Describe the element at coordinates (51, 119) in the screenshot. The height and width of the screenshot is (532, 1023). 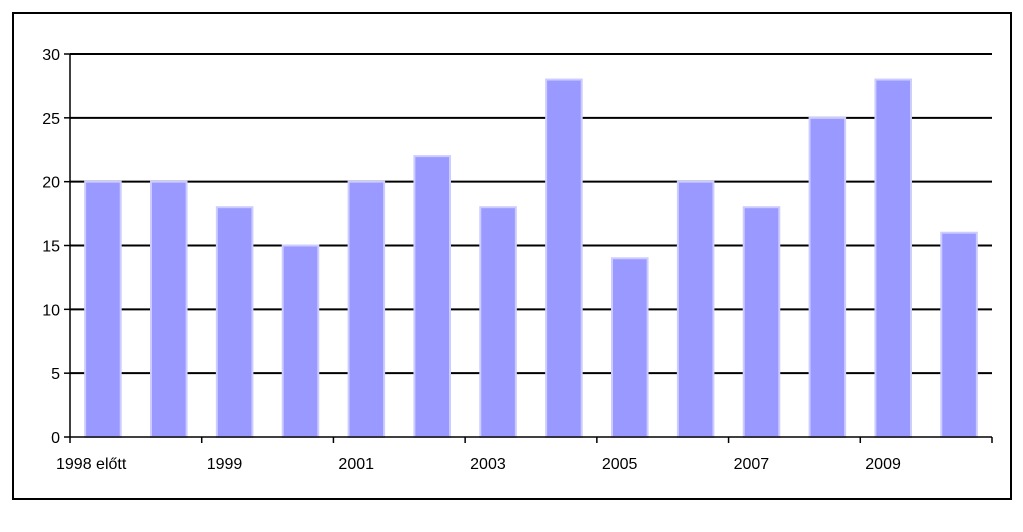
I see `y-tick-label: 25` at that location.